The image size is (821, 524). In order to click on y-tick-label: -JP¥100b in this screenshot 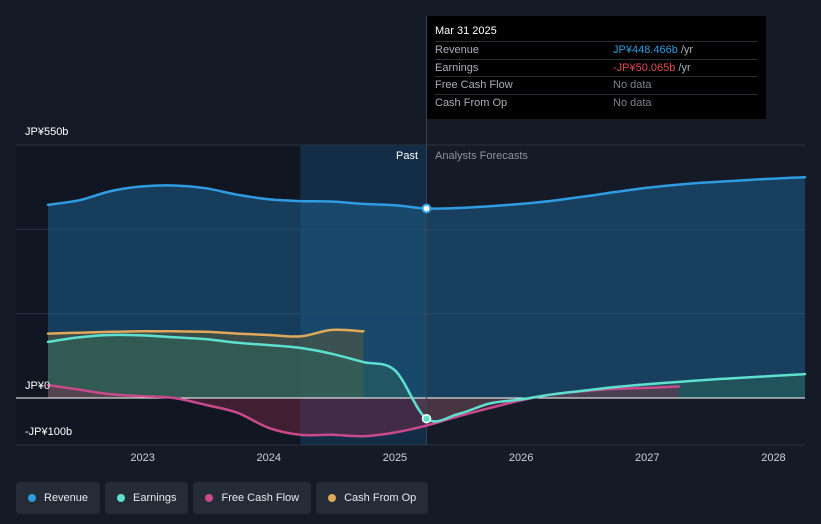, I will do `click(49, 432)`.